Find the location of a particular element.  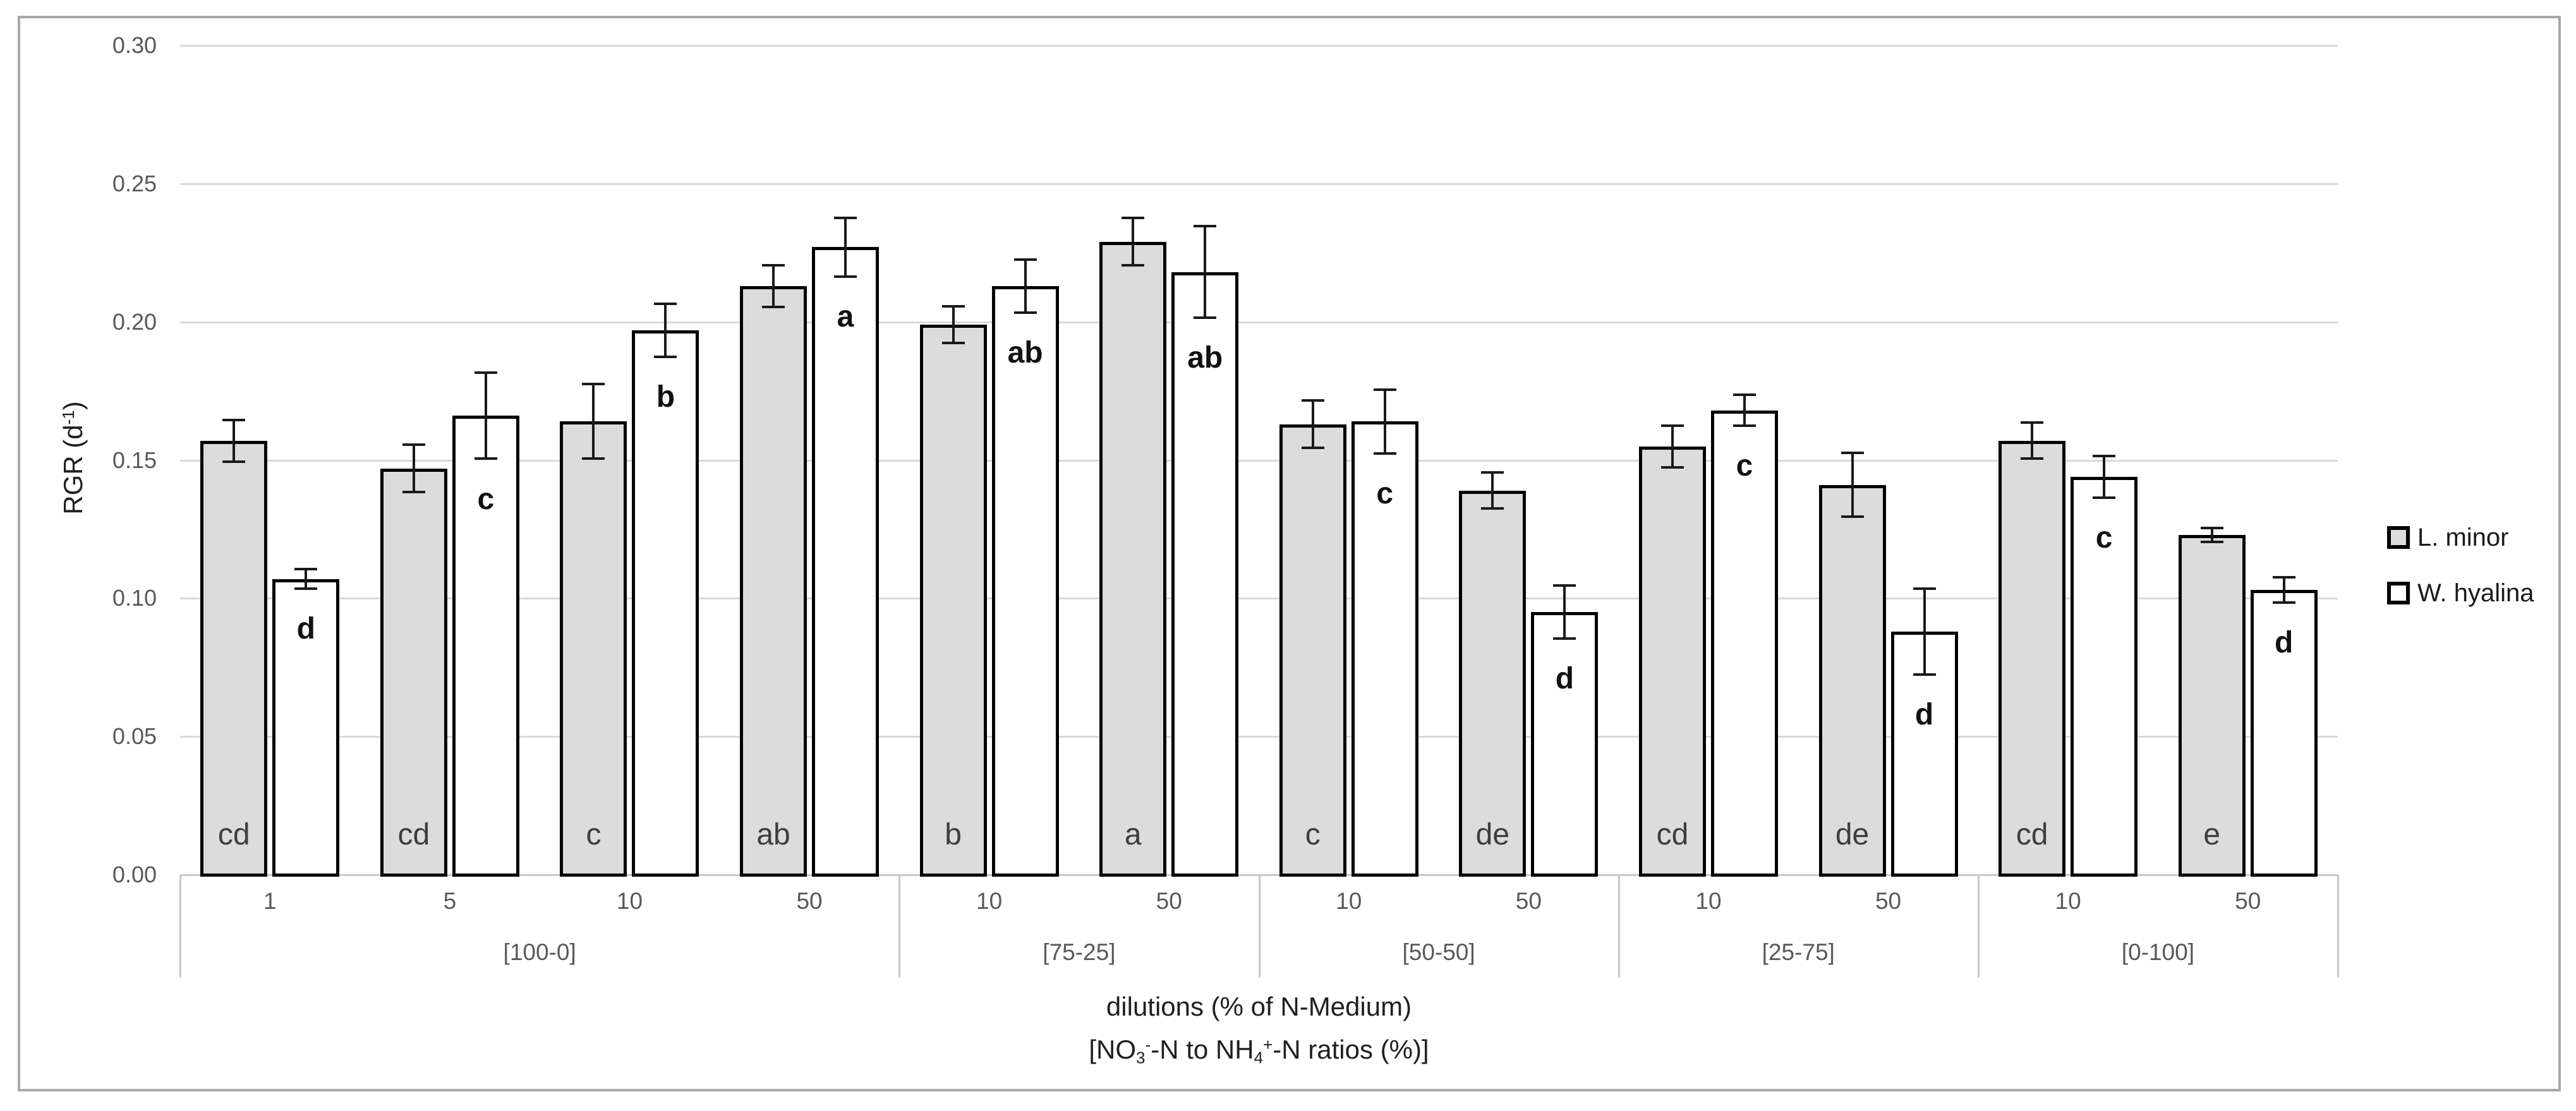

legend: L. minor W. hyalina is located at coordinates (2460, 578).